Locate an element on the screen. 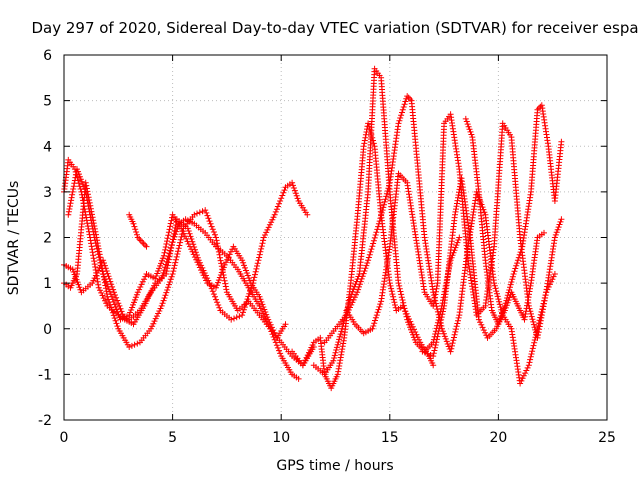 This screenshot has width=640, height=480. y-tick-label: 6 is located at coordinates (47, 56).